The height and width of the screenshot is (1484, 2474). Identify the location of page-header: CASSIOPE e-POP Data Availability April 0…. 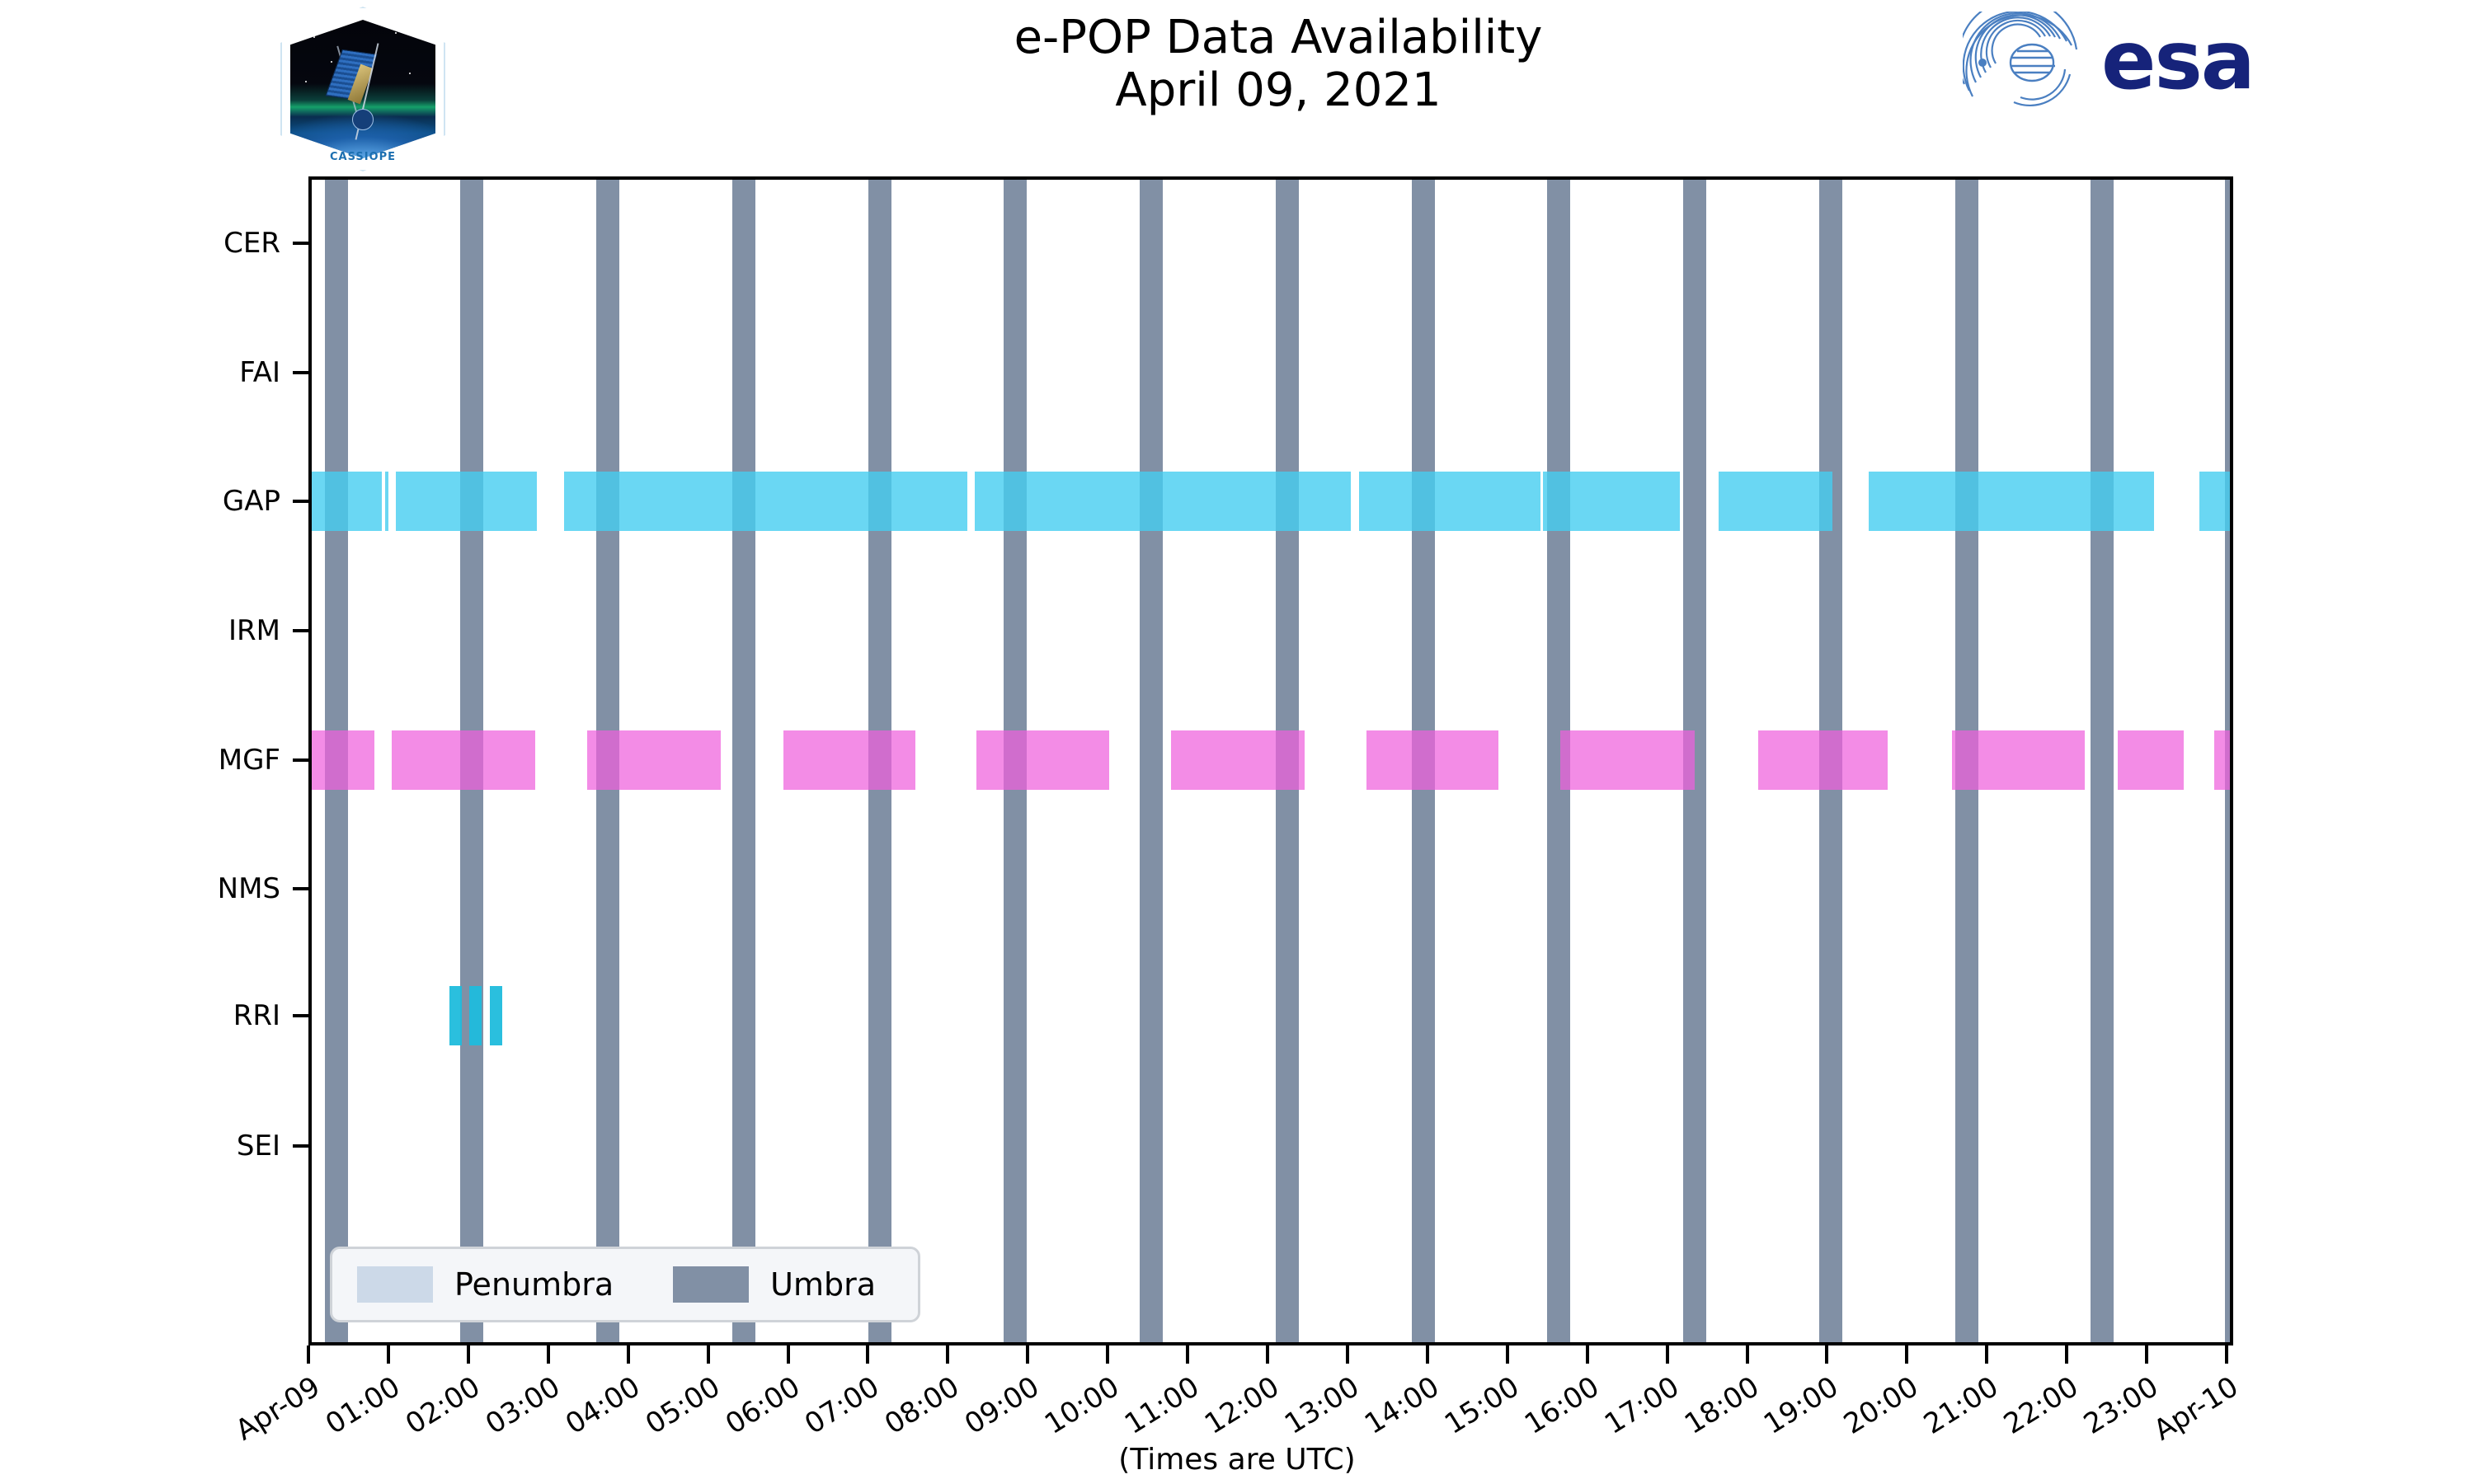
(1237, 88).